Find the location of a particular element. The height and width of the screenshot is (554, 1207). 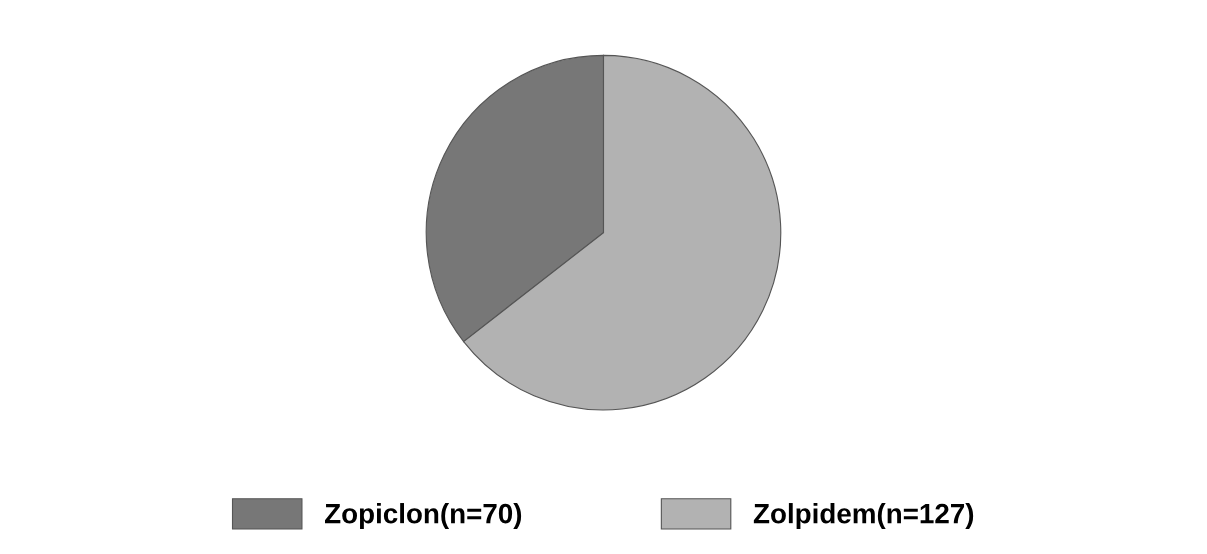

legend-label: Zopiclon(n=70) is located at coordinates (423, 516).